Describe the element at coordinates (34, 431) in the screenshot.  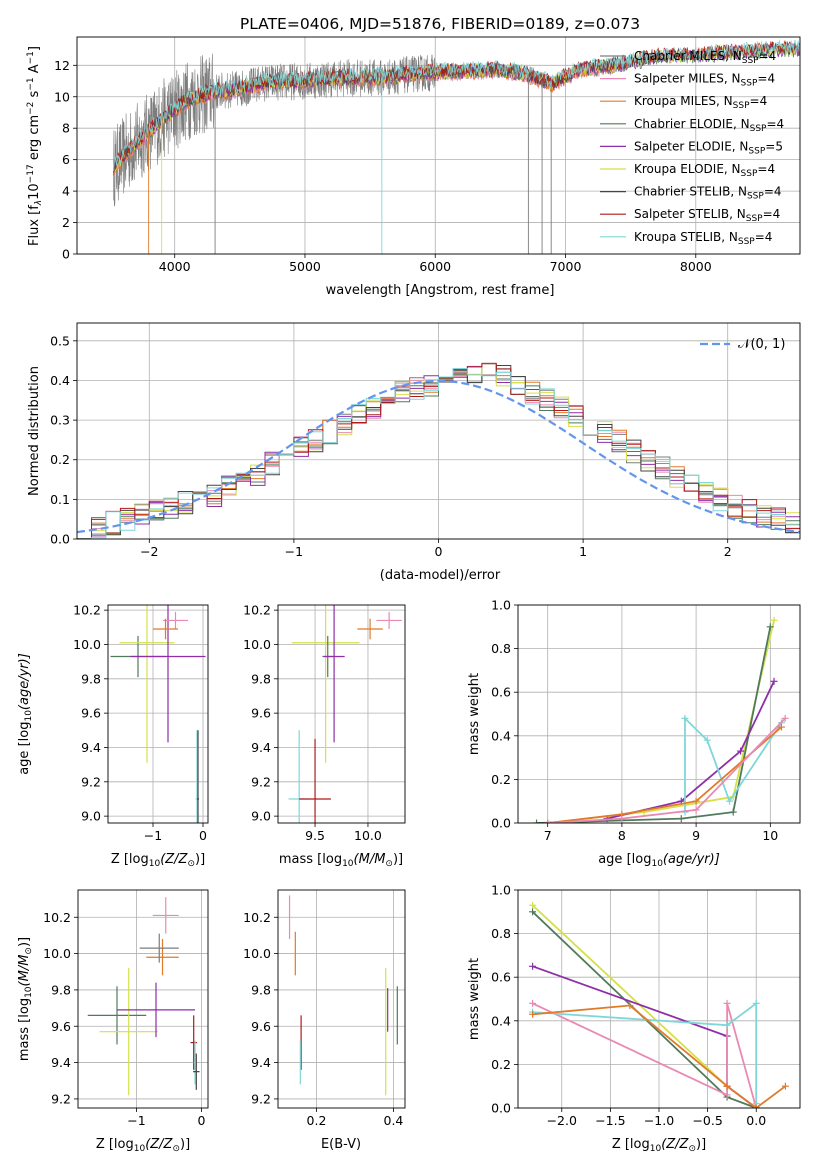
I see `y-axis-label: Normed distribution` at that location.